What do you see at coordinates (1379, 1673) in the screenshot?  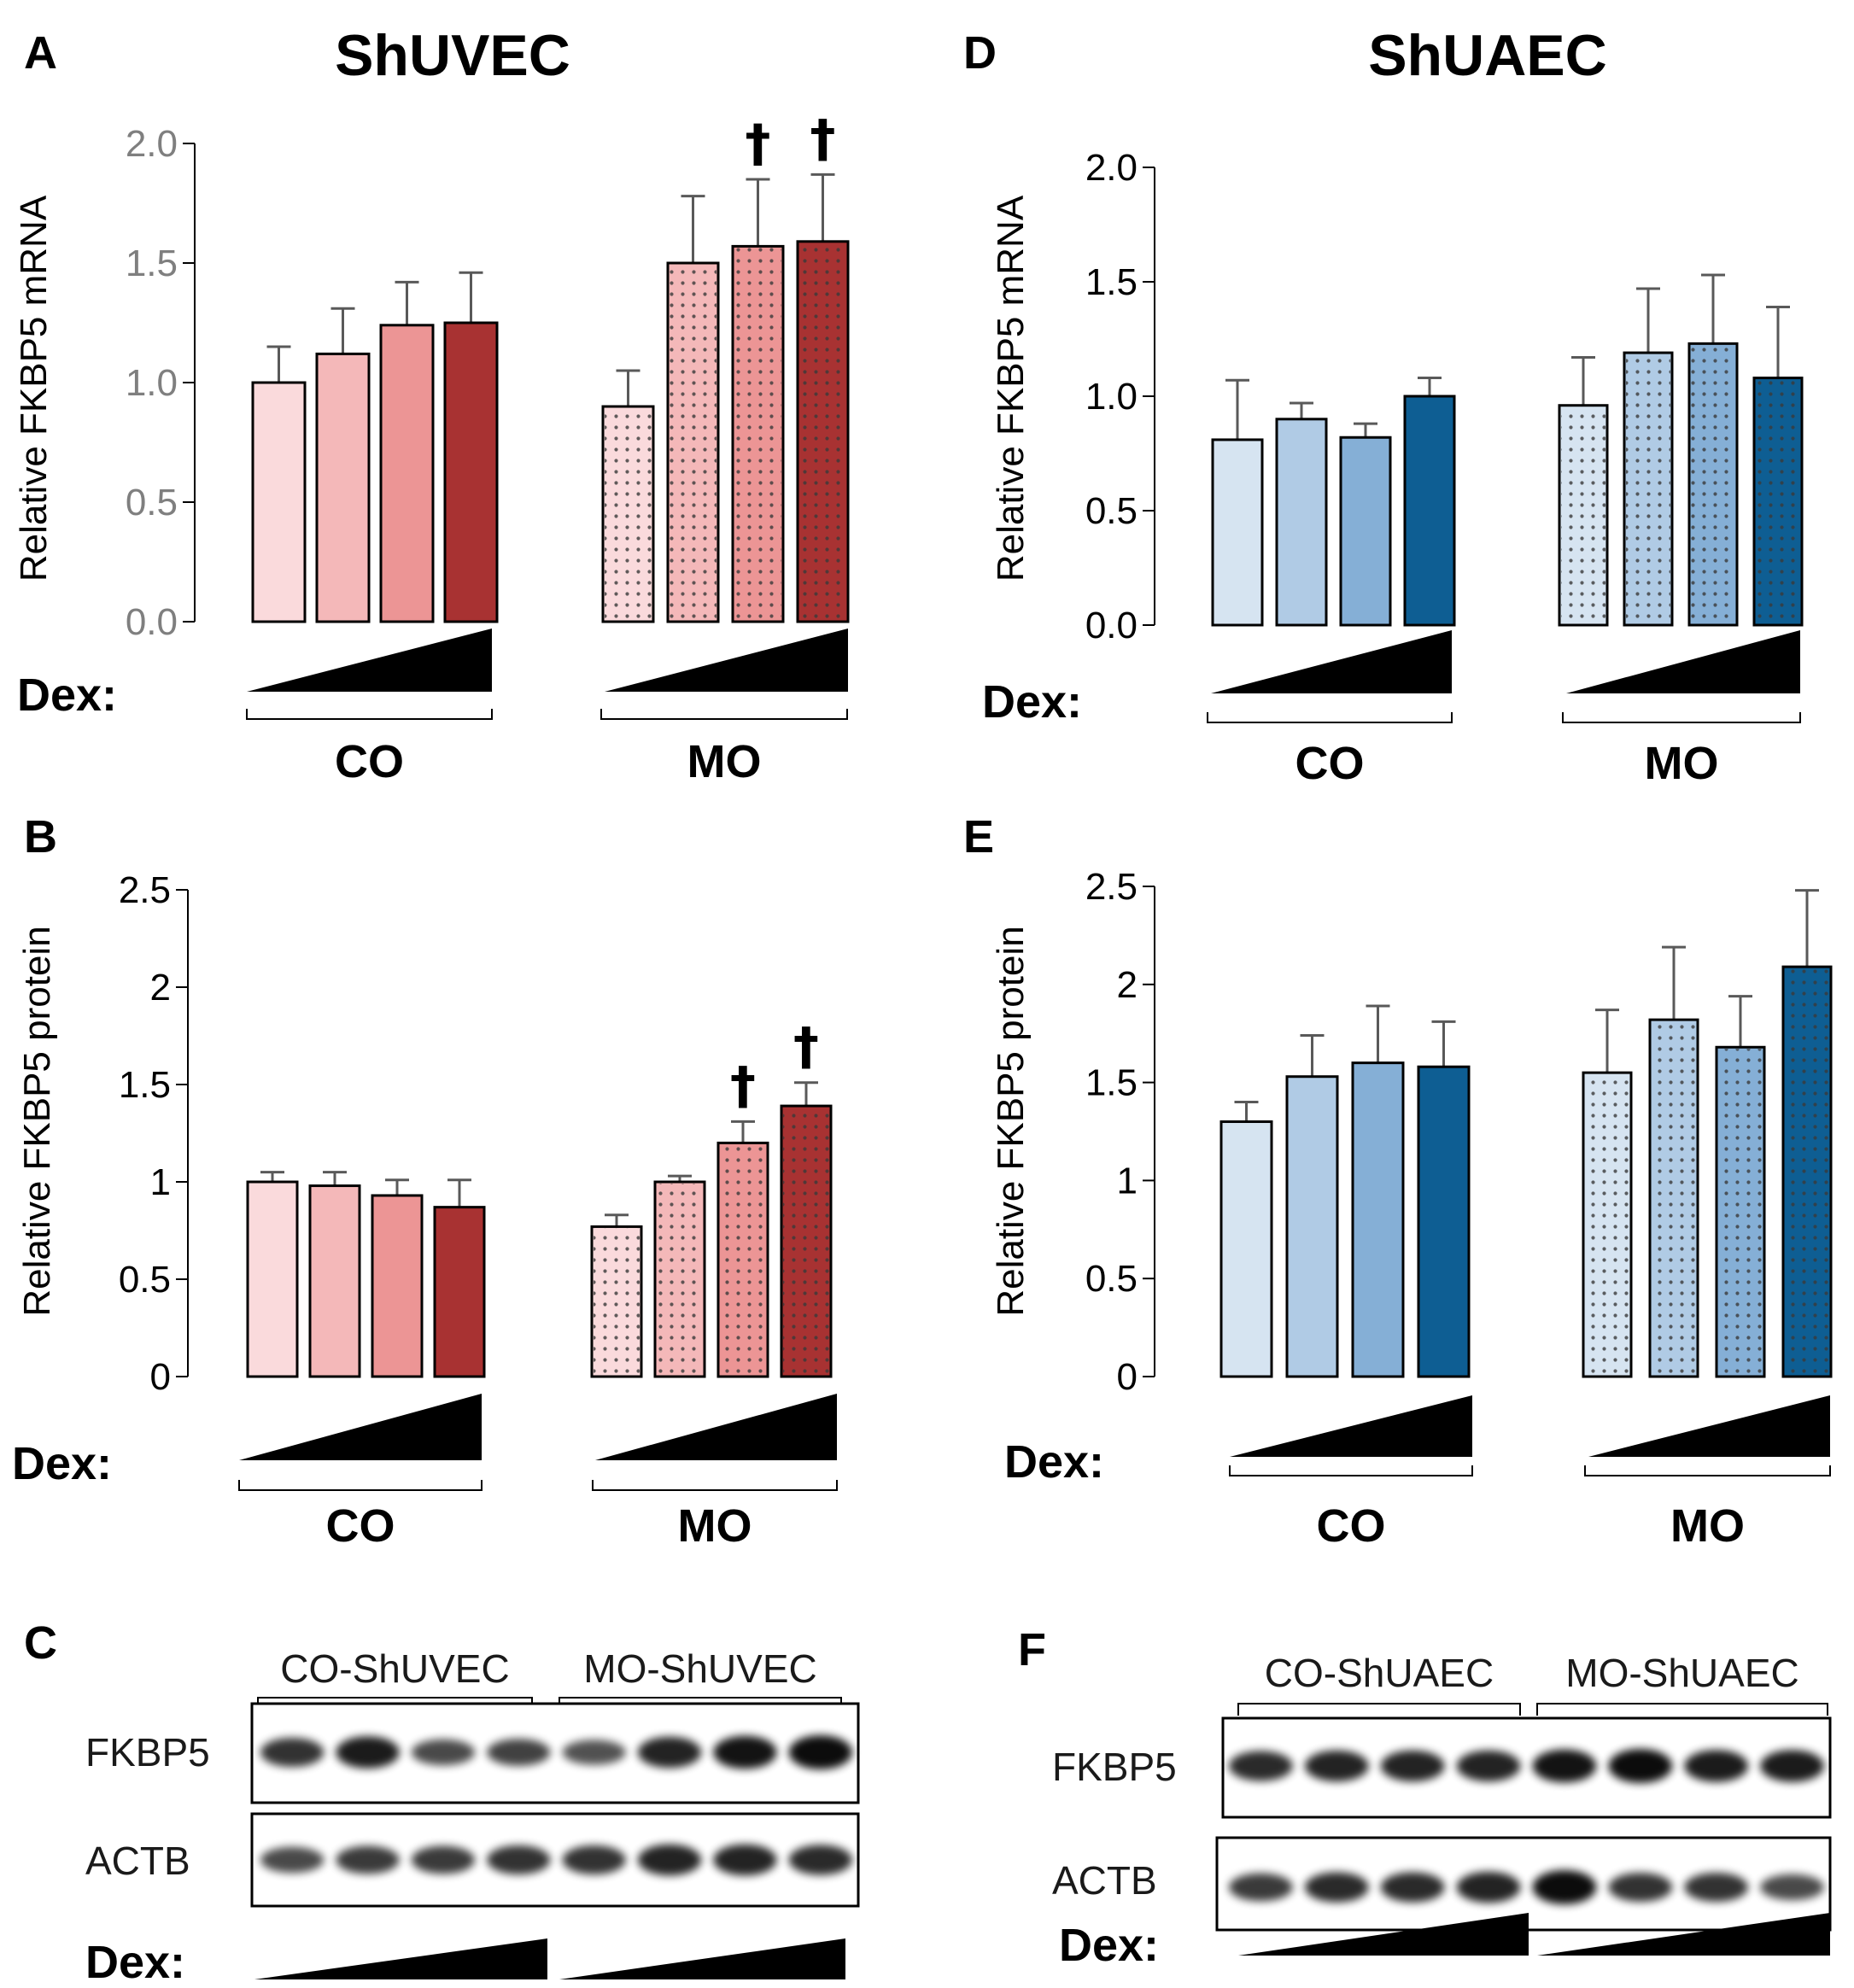 I see `blot-group-label: CO-ShUAEC` at bounding box center [1379, 1673].